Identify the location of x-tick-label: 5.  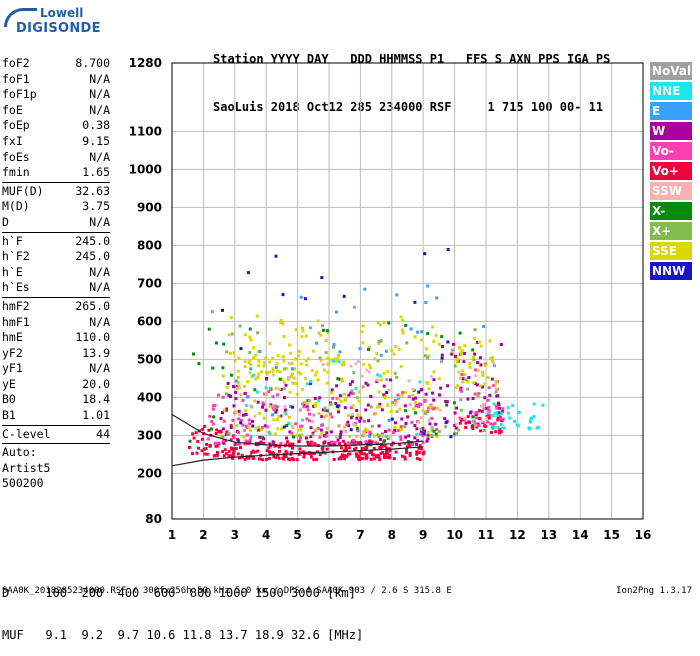
(297, 535).